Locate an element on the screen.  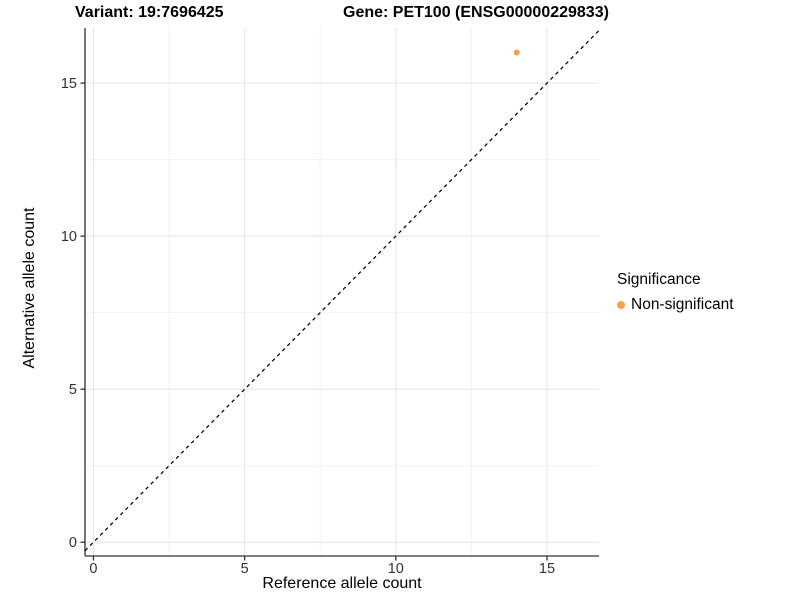
plot-title-variant: Variant: 19:7696425 is located at coordinates (149, 12).